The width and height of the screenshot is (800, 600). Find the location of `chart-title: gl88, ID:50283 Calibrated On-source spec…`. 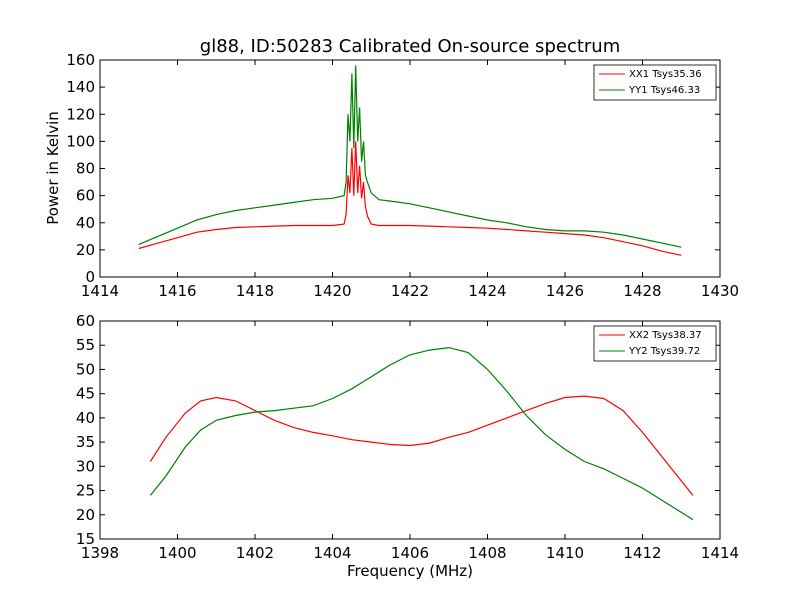

chart-title: gl88, ID:50283 Calibrated On-source spec… is located at coordinates (410, 46).